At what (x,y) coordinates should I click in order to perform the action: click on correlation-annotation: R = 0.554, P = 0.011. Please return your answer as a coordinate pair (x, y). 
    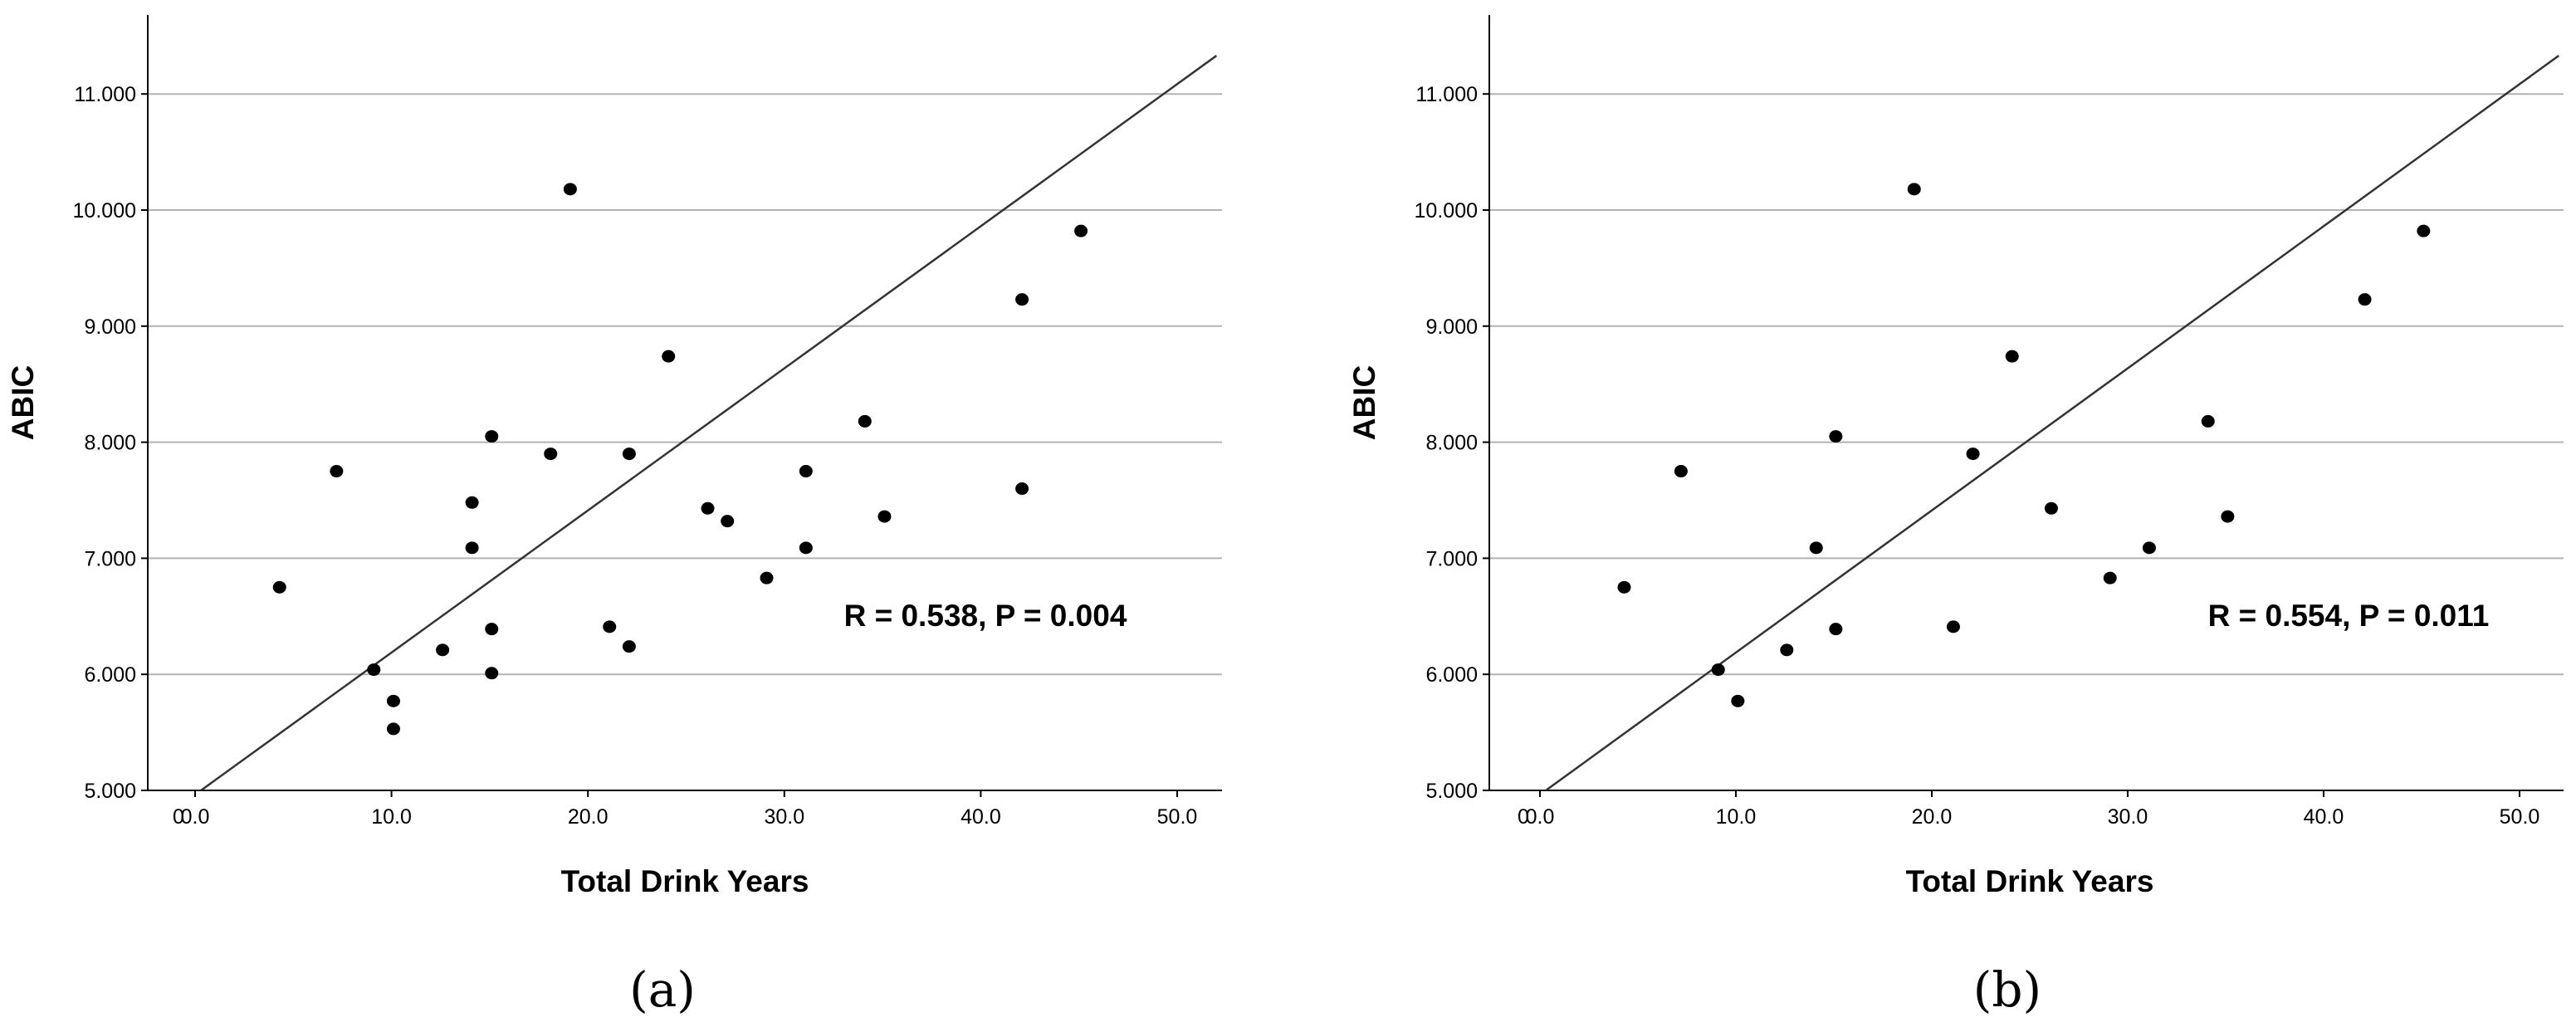
    Looking at the image, I should click on (2349, 616).